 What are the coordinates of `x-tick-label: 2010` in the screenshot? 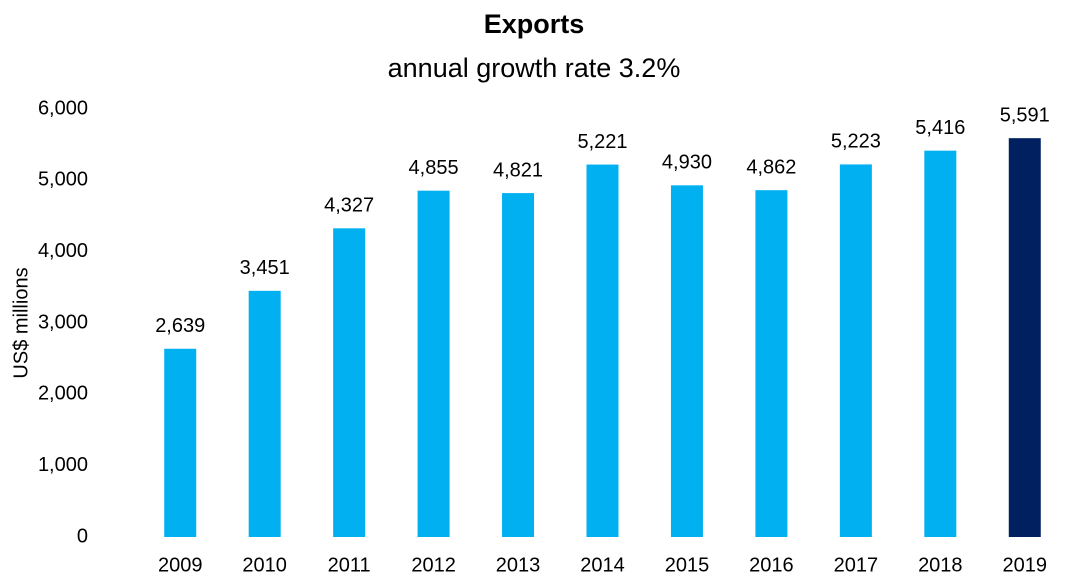 It's located at (264, 565).